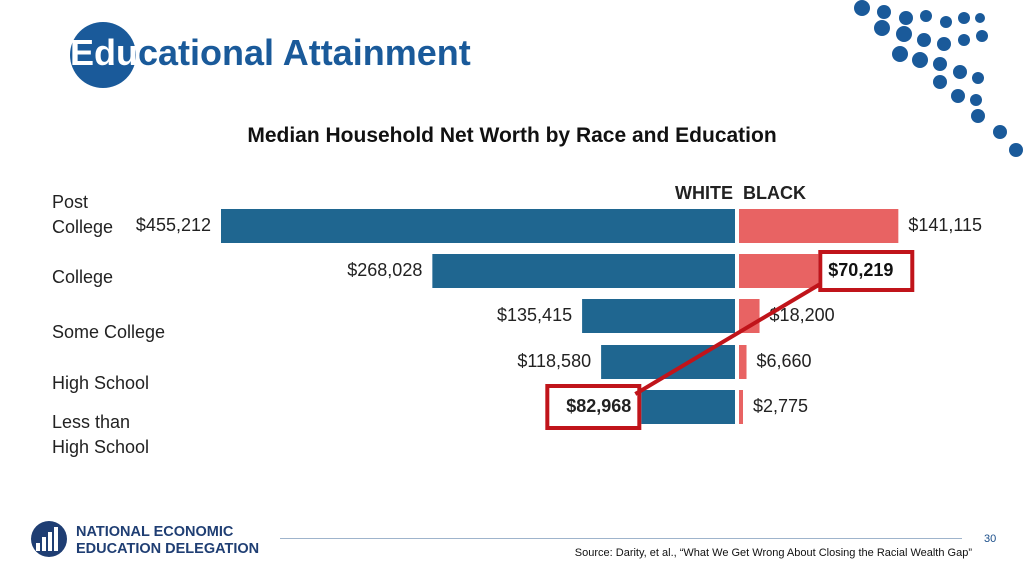 Image resolution: width=1024 pixels, height=576 pixels. I want to click on legend-white: WHITE, so click(704, 193).